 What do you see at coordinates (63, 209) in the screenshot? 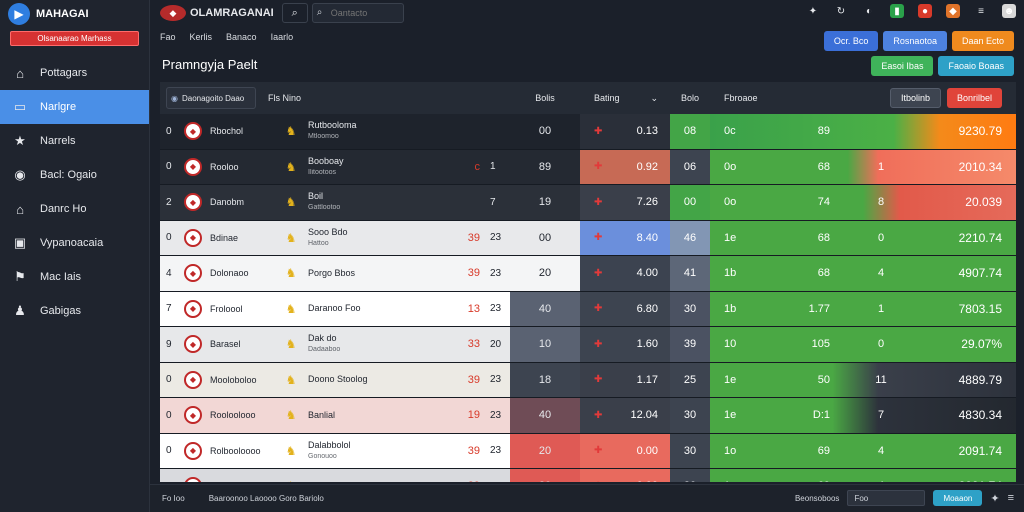
I see `sidebar-item-label: Danrc Ho` at bounding box center [63, 209].